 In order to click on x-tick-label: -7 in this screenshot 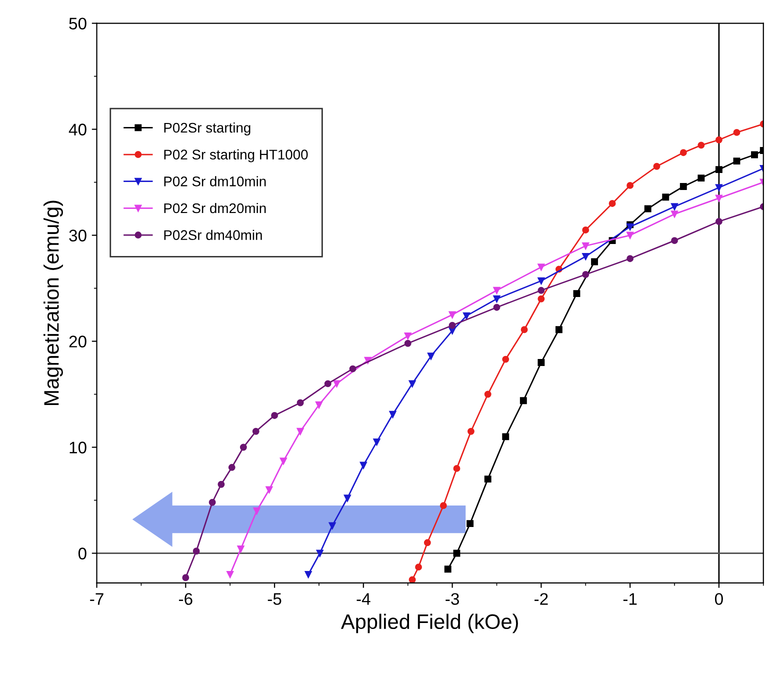, I will do `click(97, 599)`.